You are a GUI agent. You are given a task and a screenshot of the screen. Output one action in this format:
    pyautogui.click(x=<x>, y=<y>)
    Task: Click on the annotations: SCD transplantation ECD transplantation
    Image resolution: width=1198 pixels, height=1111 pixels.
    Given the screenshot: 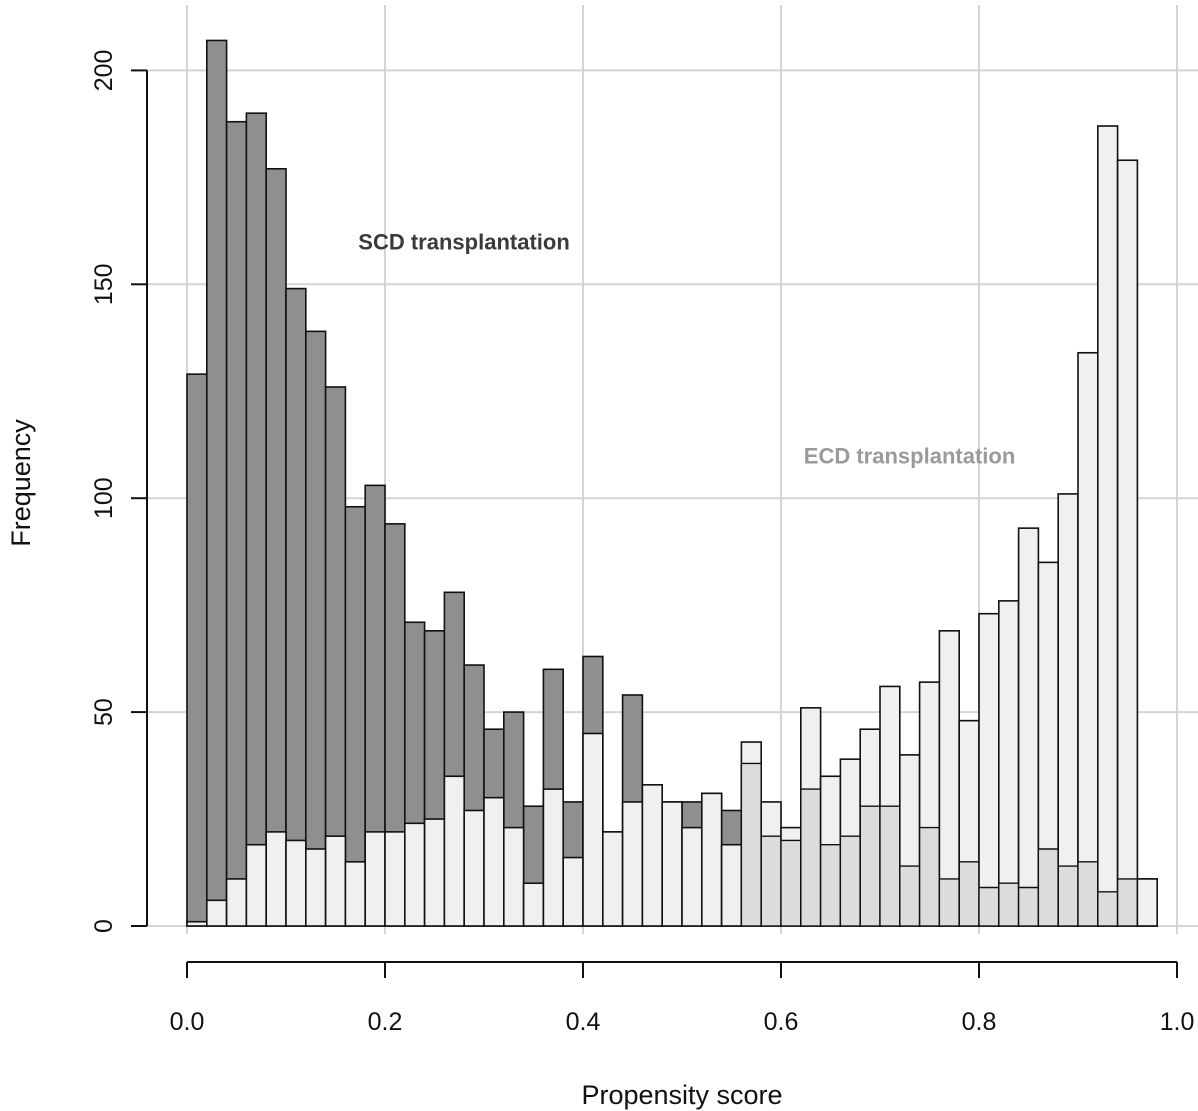 What is the action you would take?
    pyautogui.click(x=686, y=349)
    